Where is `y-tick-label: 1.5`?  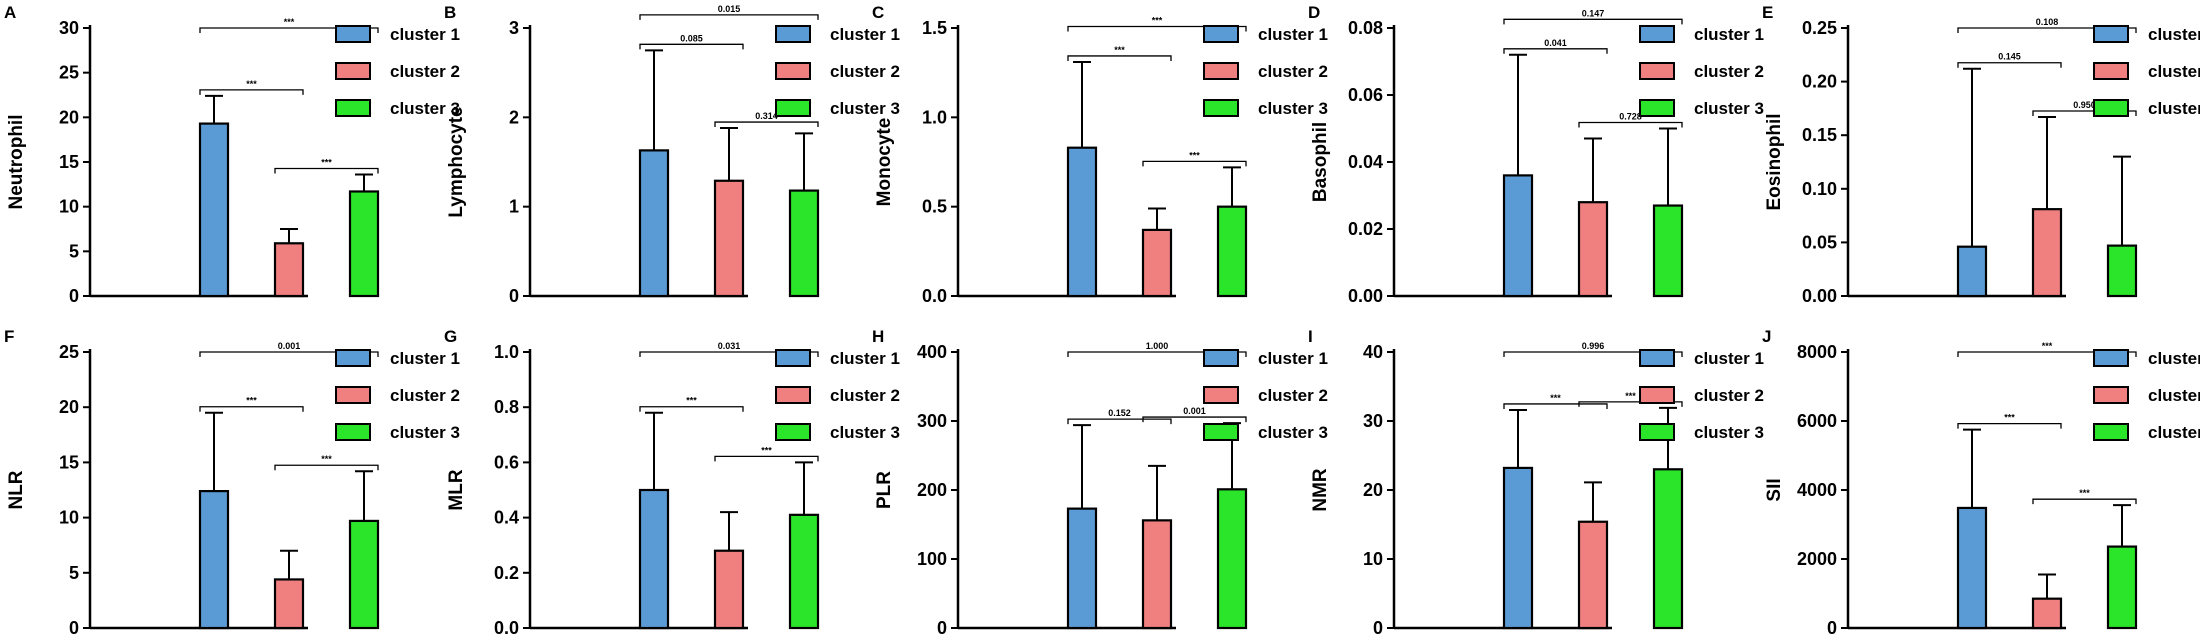 y-tick-label: 1.5 is located at coordinates (934, 28).